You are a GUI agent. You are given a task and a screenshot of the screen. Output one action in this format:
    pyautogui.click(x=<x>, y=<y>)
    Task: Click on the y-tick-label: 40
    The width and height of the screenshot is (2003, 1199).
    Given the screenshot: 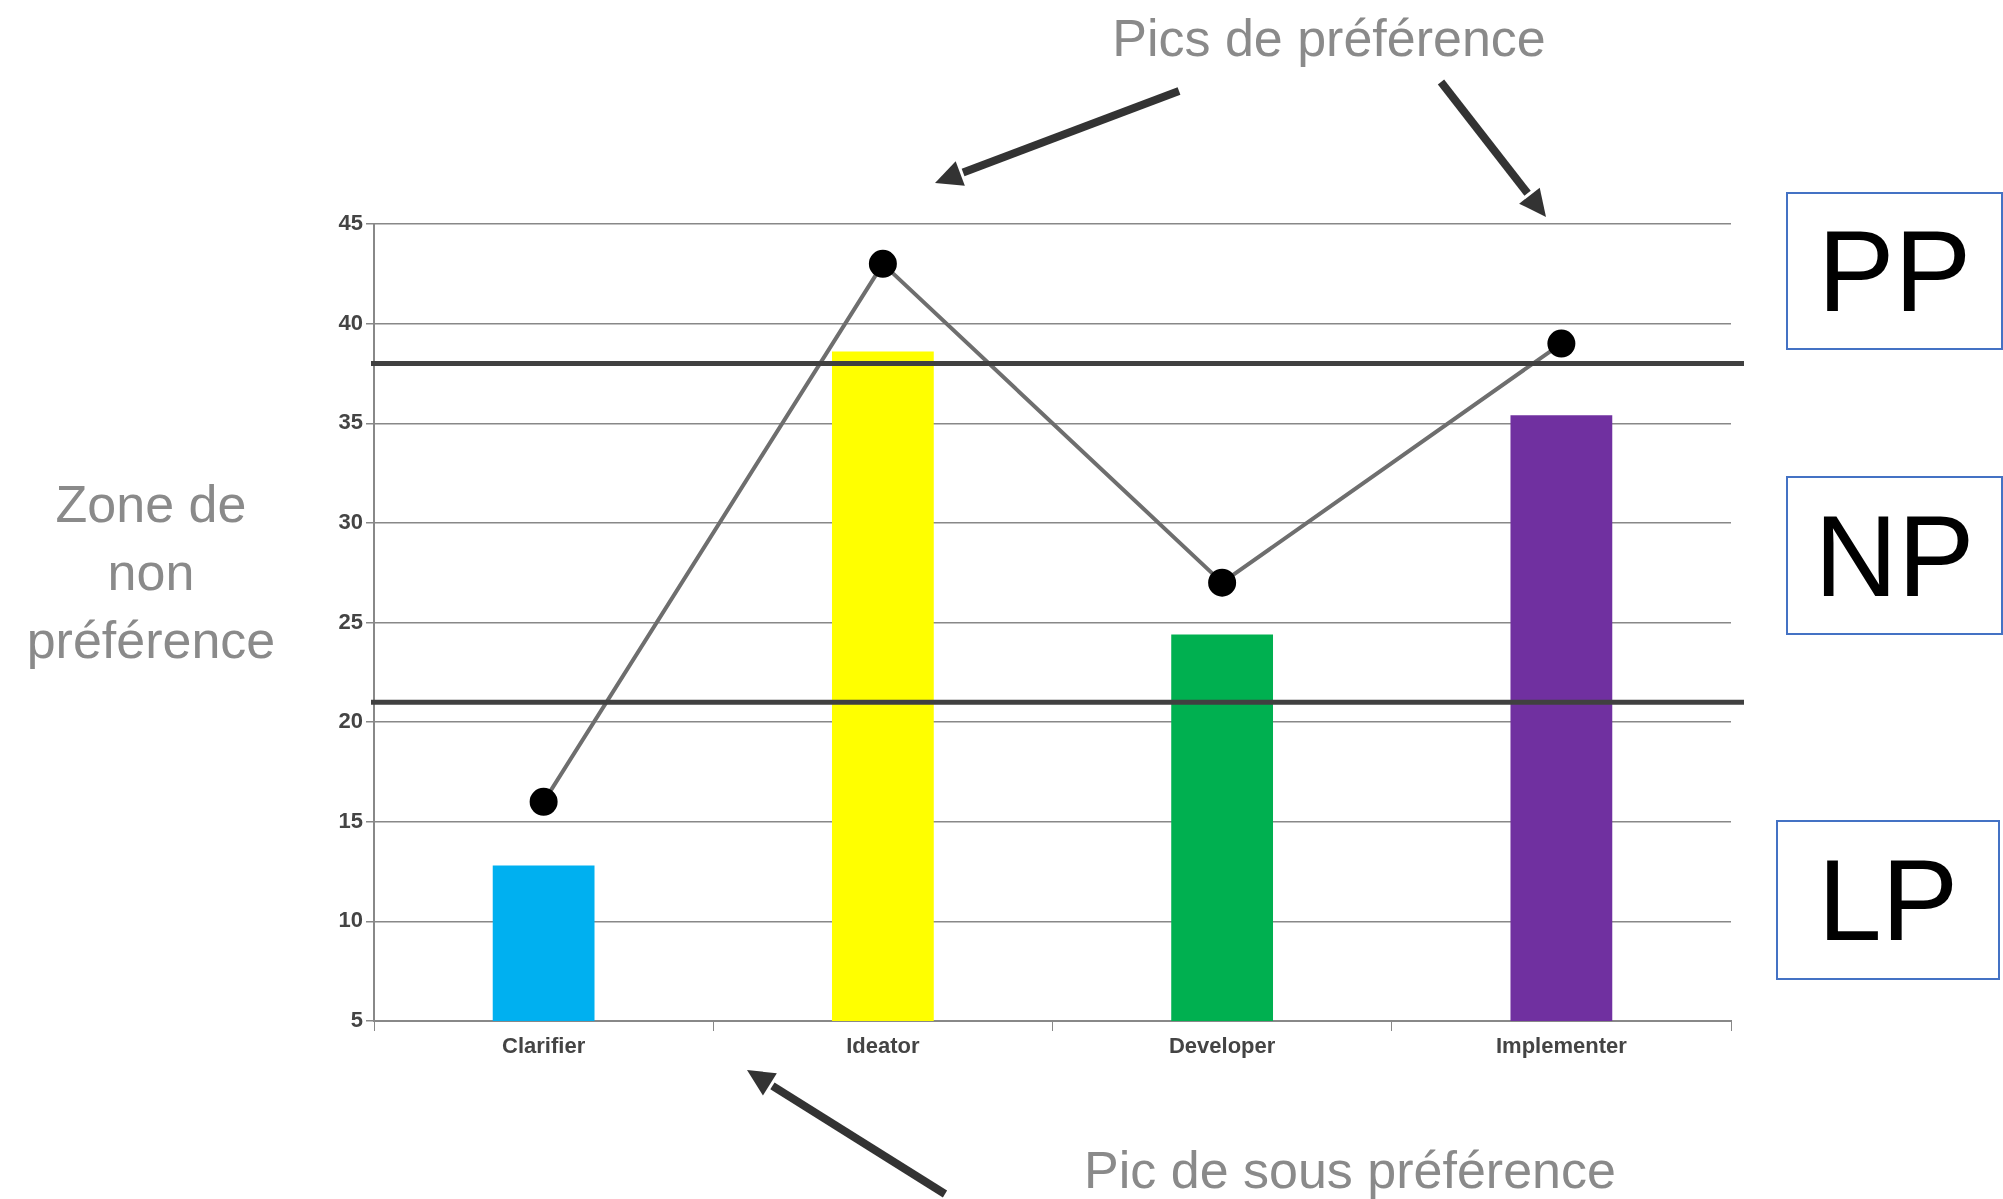 What is the action you would take?
    pyautogui.click(x=350, y=322)
    